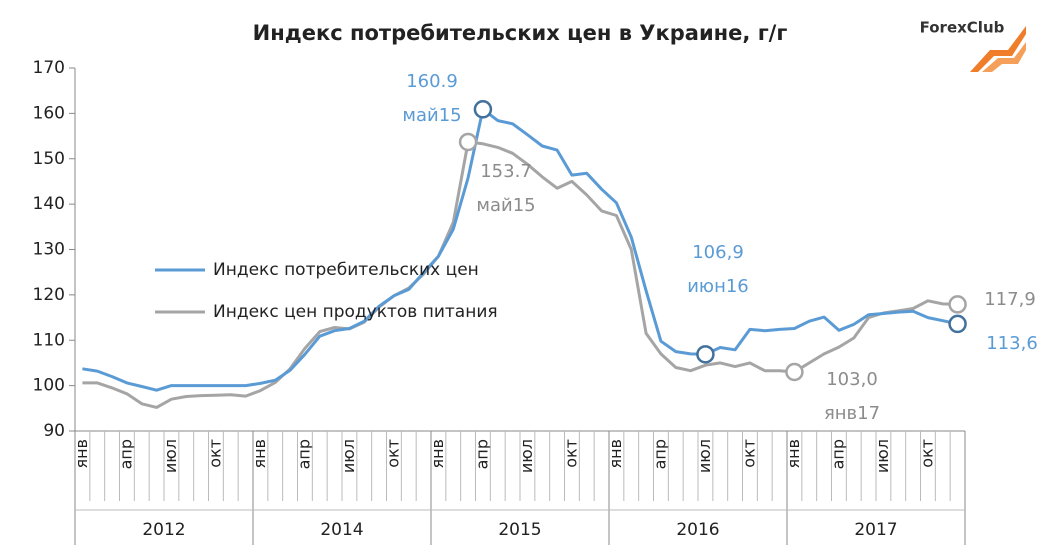 This screenshot has width=1046, height=545. I want to click on group-label: 2017, so click(875, 530).